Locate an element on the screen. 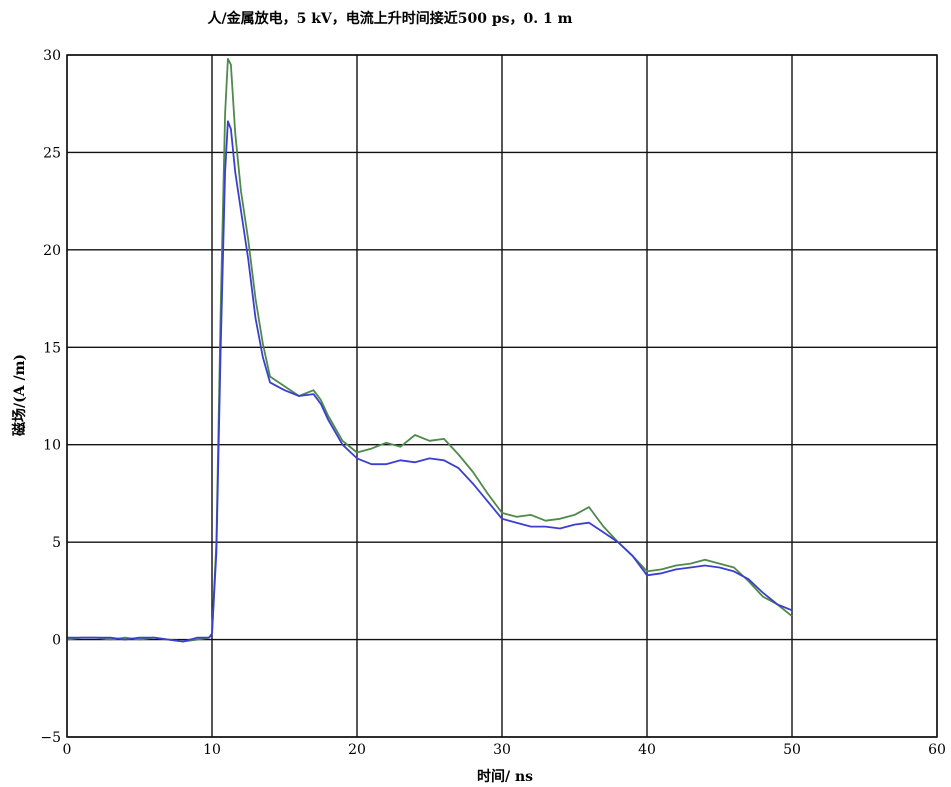 This screenshot has width=951, height=787. y-tick-label: 15 is located at coordinates (52, 348).